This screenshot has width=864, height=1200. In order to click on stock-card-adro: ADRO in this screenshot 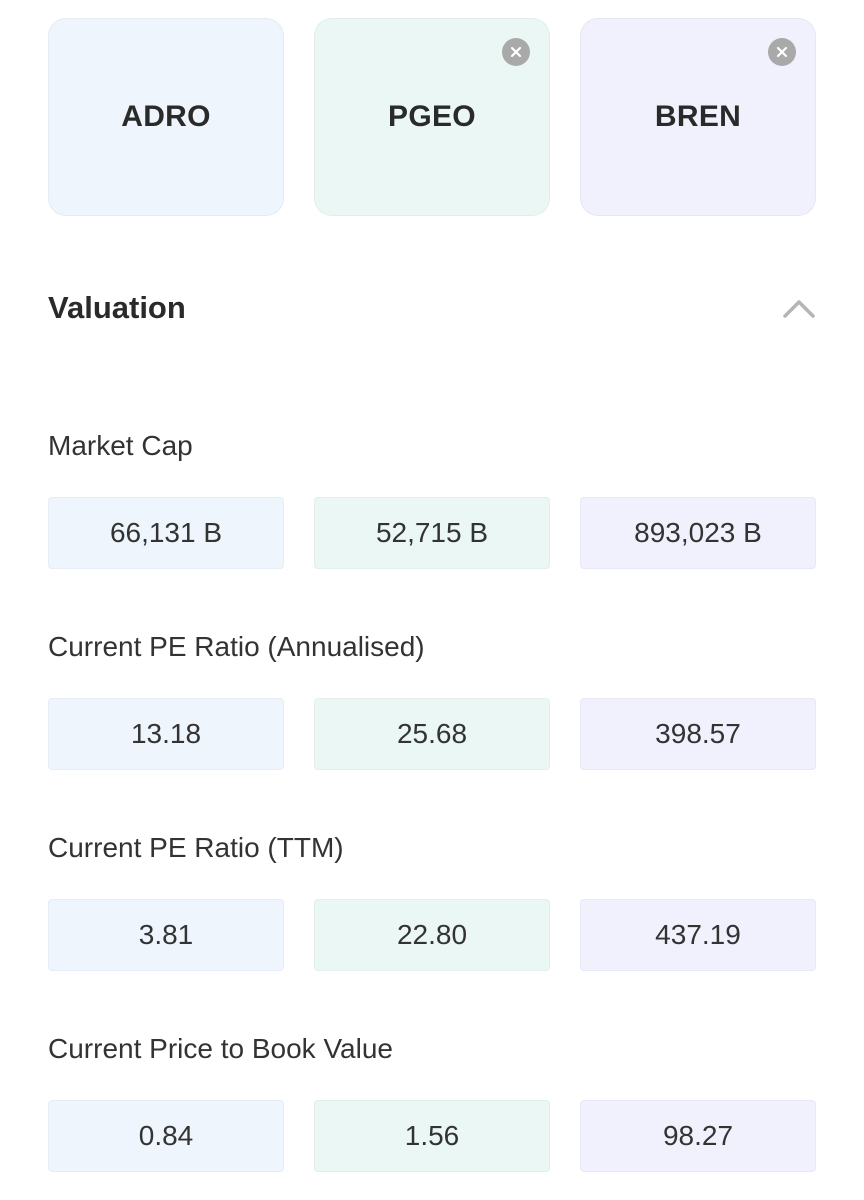, I will do `click(166, 117)`.